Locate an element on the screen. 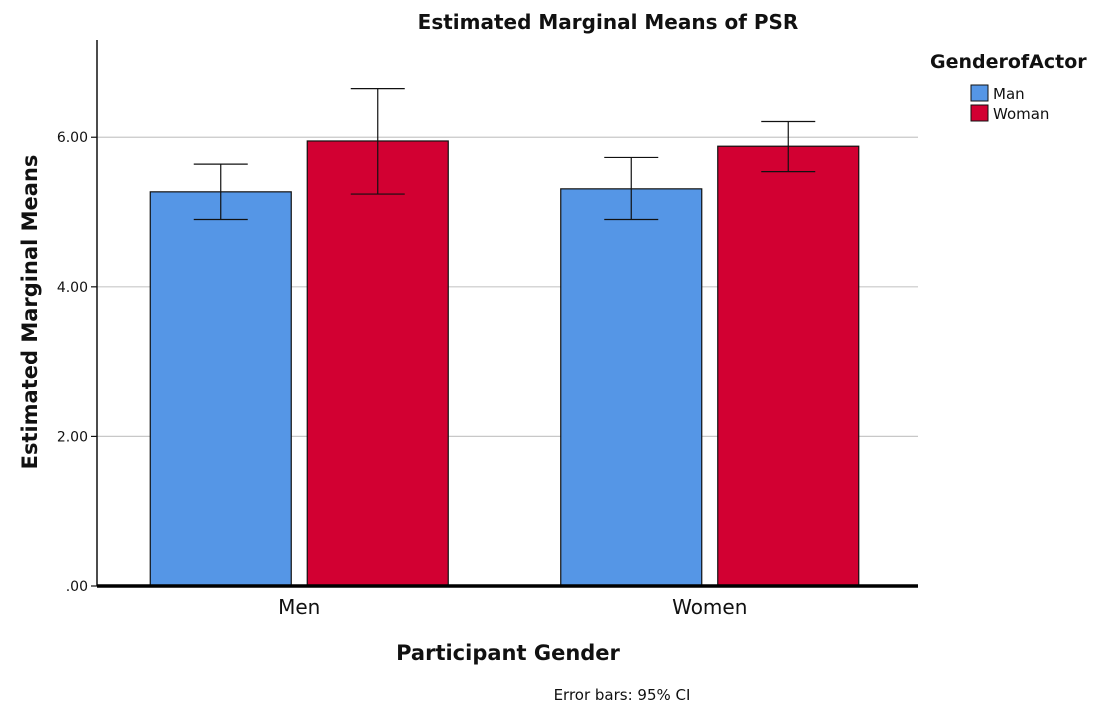 This screenshot has width=1111, height=711. legend-label-man: Man is located at coordinates (1009, 94).